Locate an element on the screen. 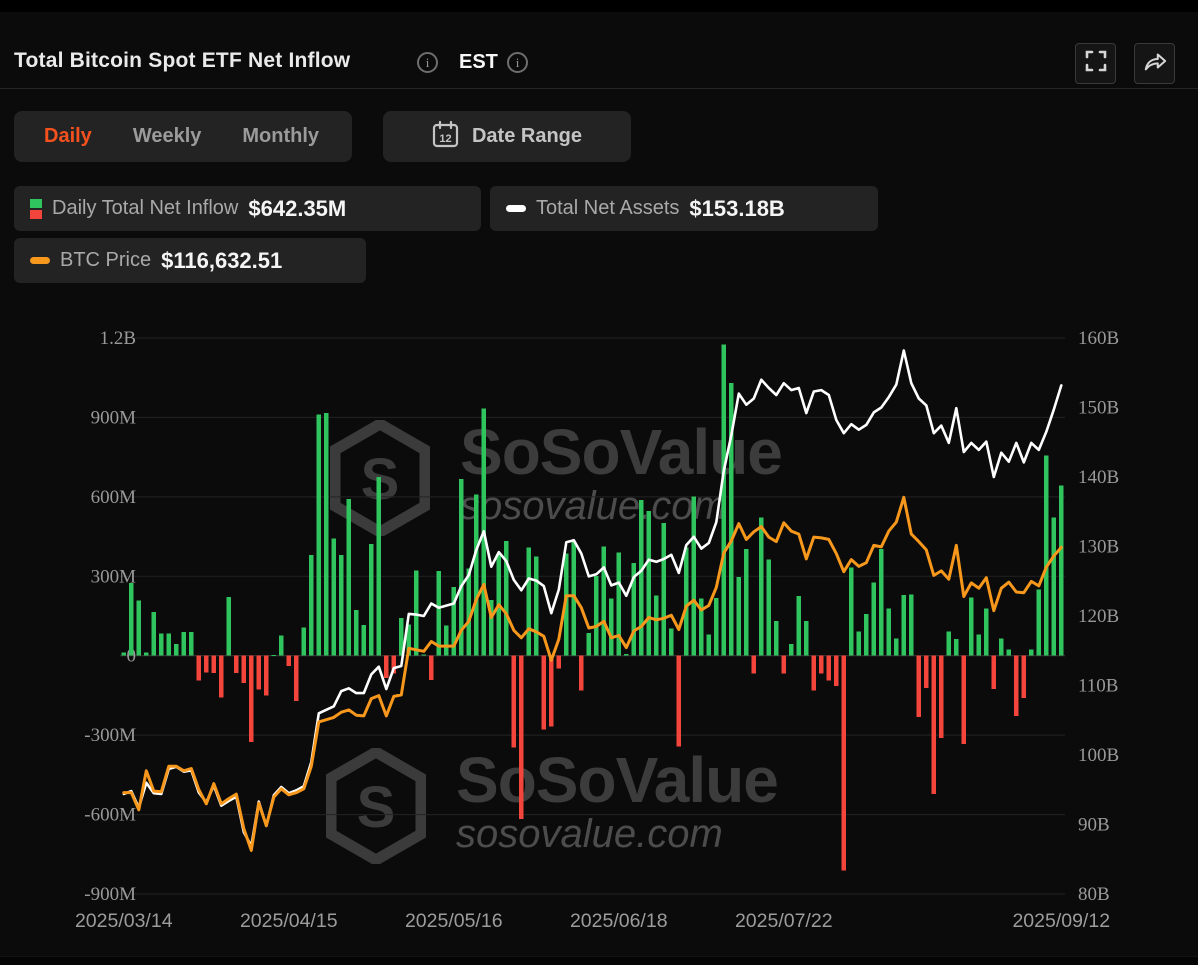 The height and width of the screenshot is (965, 1198). legend-btc-price: BTC Price $116,632.51 is located at coordinates (190, 260).